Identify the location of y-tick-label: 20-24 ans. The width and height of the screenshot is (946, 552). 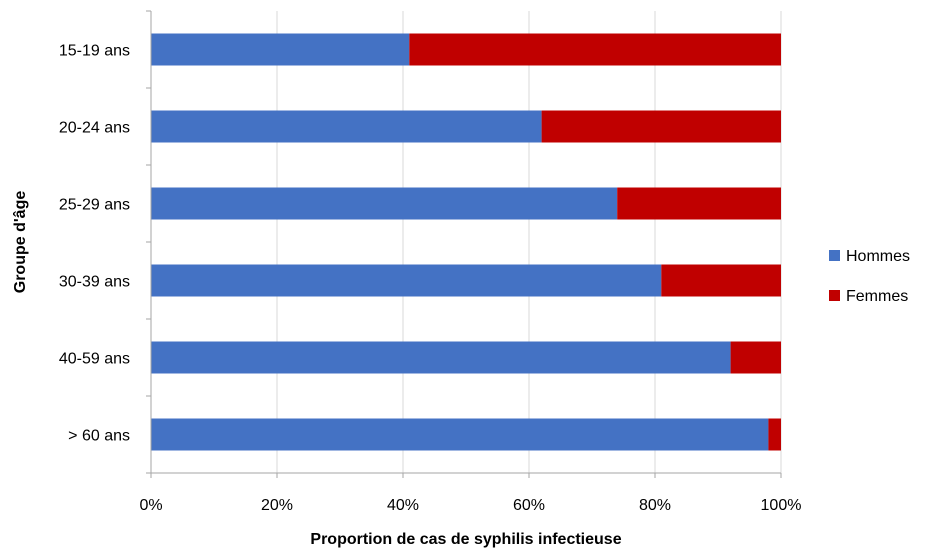
(94, 128).